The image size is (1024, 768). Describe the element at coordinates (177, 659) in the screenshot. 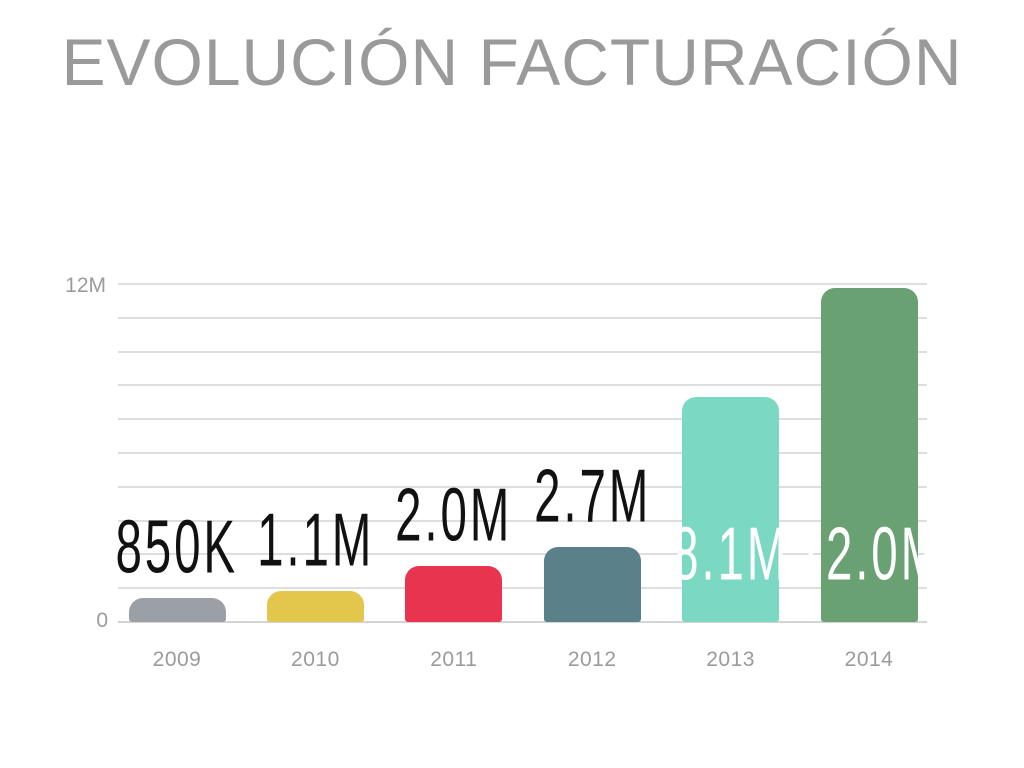

I see `x-axis-label-2009: 2009` at that location.